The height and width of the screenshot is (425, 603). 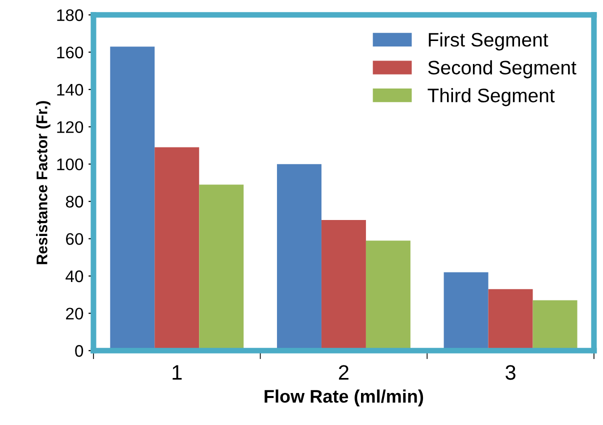 What do you see at coordinates (511, 372) in the screenshot?
I see `x-tick-label: 3` at bounding box center [511, 372].